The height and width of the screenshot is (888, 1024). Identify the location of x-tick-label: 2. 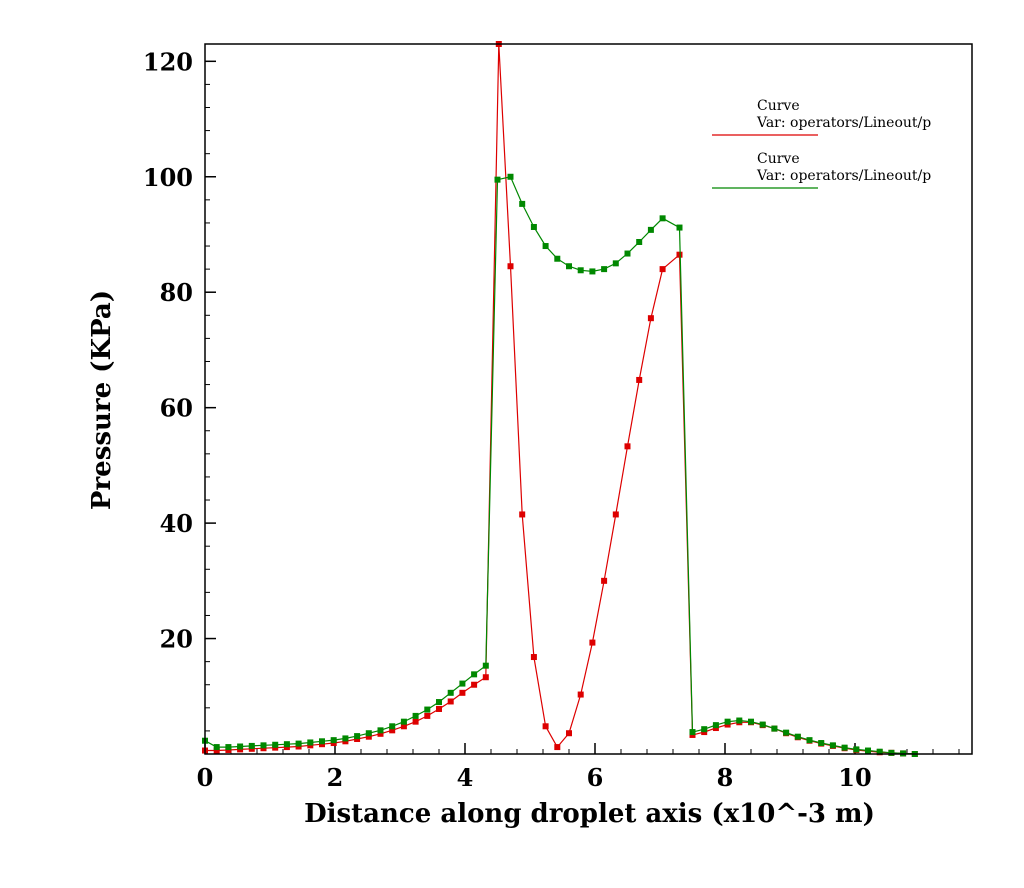
(335, 777).